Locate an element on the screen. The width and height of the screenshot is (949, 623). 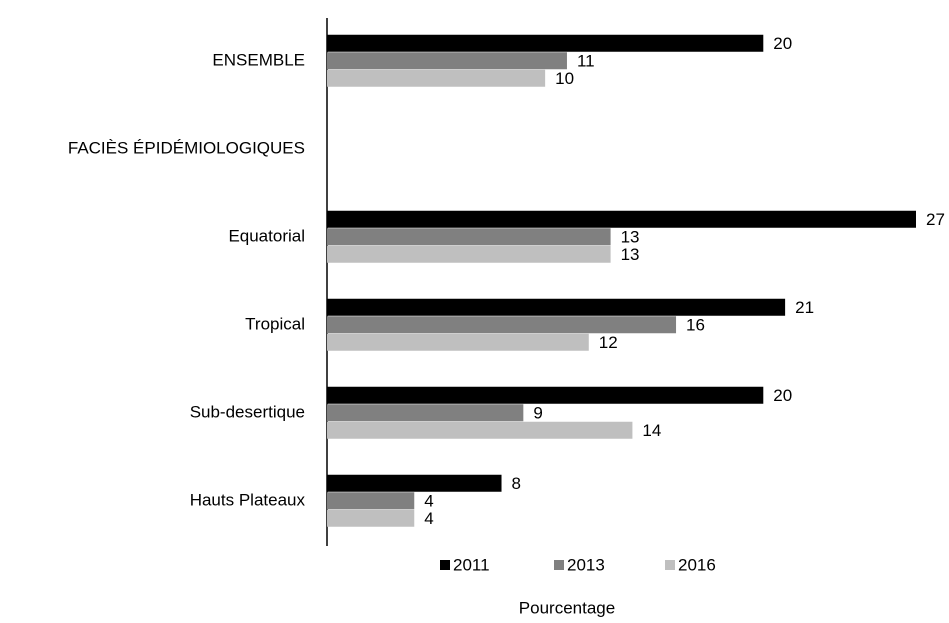
data-label: 10 is located at coordinates (564, 78).